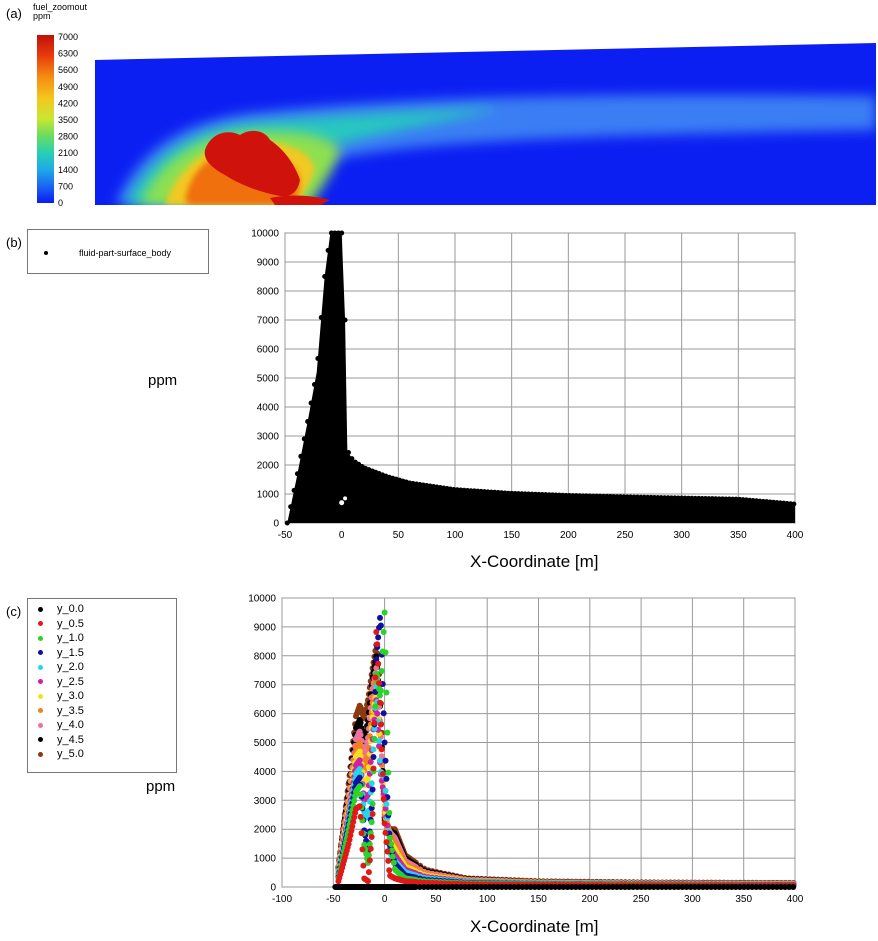 This screenshot has height=941, width=878. I want to click on y-tick-label: 1000, so click(268, 495).